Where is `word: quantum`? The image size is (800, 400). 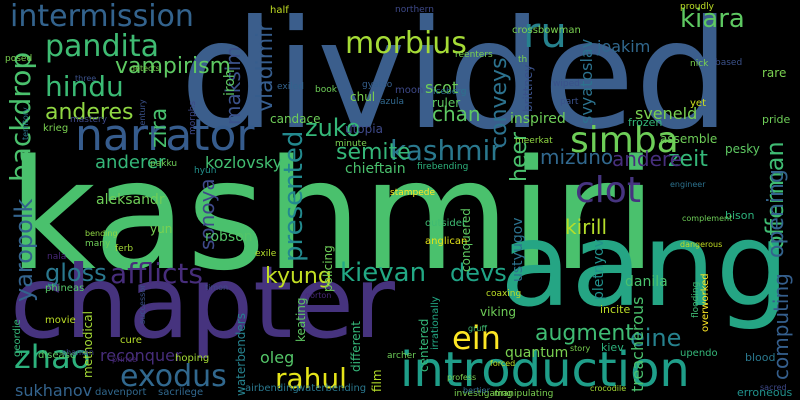
word: quantum is located at coordinates (536, 353).